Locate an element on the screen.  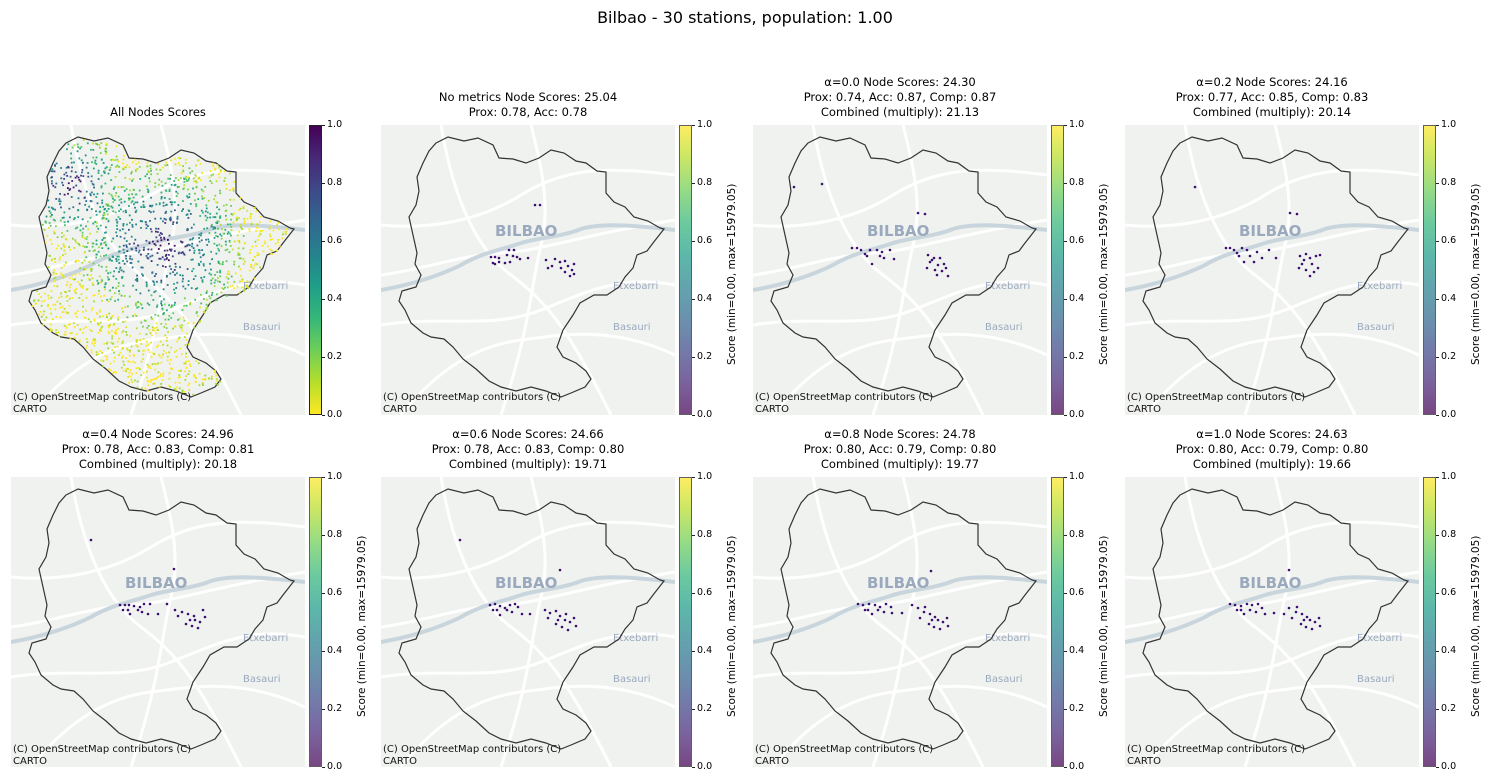
colorbar-label: Score (min=0.00, max=15979.05) is located at coordinates (1104, 626).